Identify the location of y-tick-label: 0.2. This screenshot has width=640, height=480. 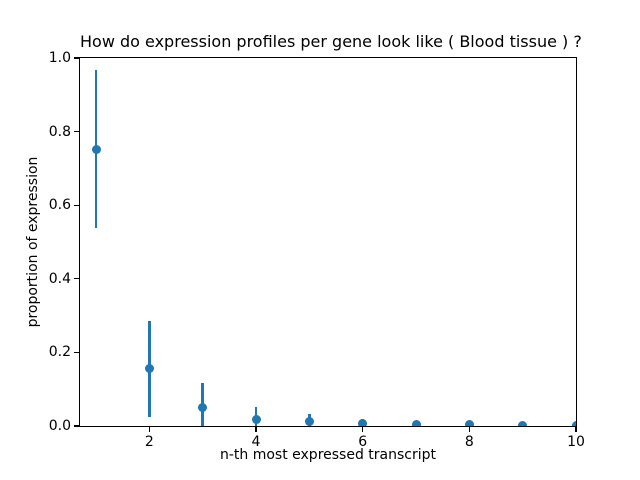
(59, 352).